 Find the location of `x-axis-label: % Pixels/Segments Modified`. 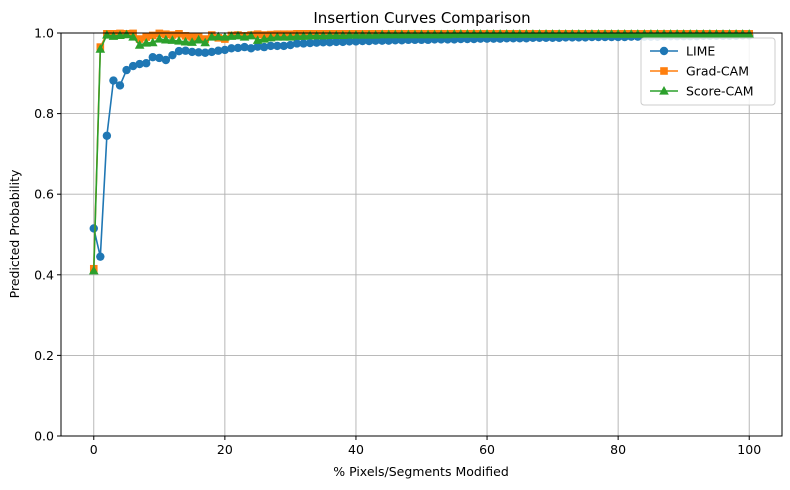

x-axis-label: % Pixels/Segments Modified is located at coordinates (421, 471).